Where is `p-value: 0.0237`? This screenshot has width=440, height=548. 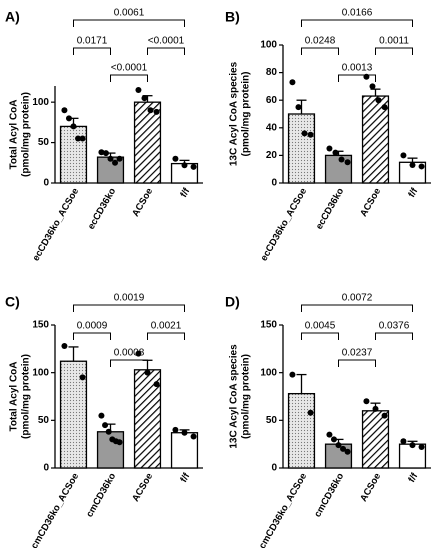 p-value: 0.0237 is located at coordinates (357, 353).